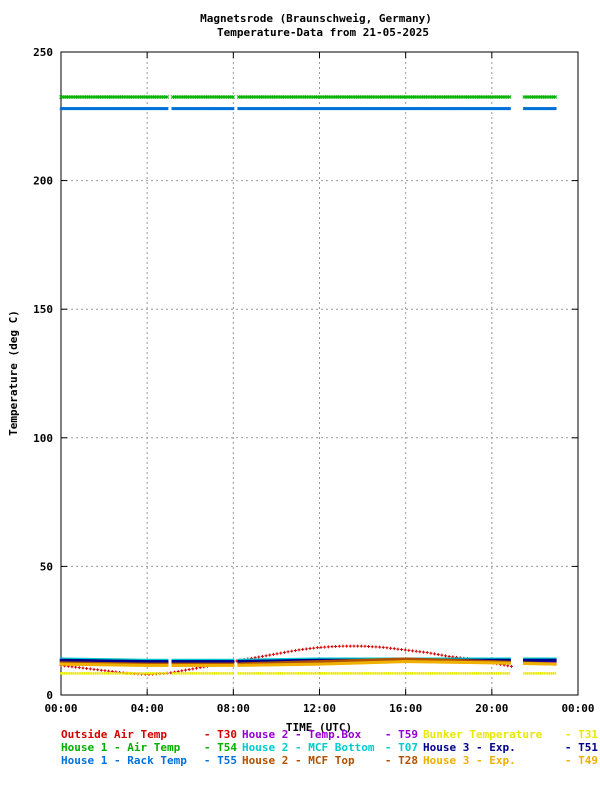 The width and height of the screenshot is (600, 800). Describe the element at coordinates (316, 18) in the screenshot. I see `chart-title: Magnetsrode (Braunschweig, Germany)` at that location.